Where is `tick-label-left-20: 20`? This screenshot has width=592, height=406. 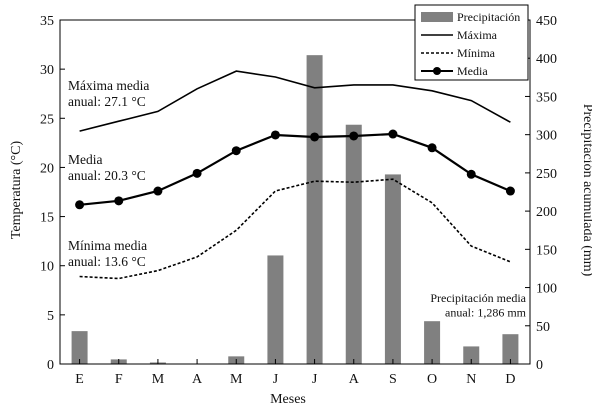 tick-label-left-20: 20 is located at coordinates (47, 168).